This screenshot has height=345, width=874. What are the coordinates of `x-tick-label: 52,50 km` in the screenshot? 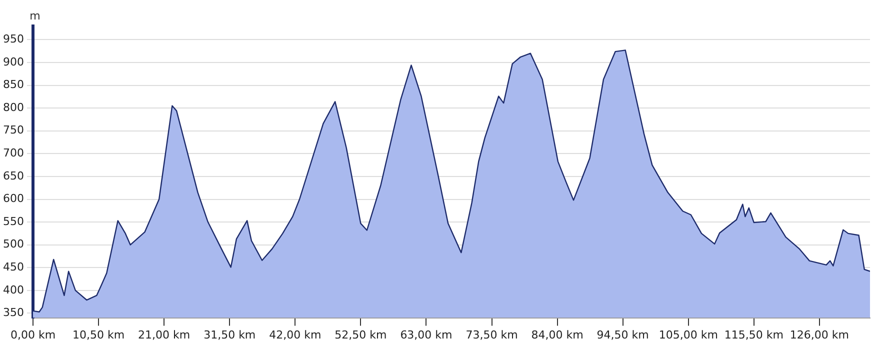 It's located at (360, 335).